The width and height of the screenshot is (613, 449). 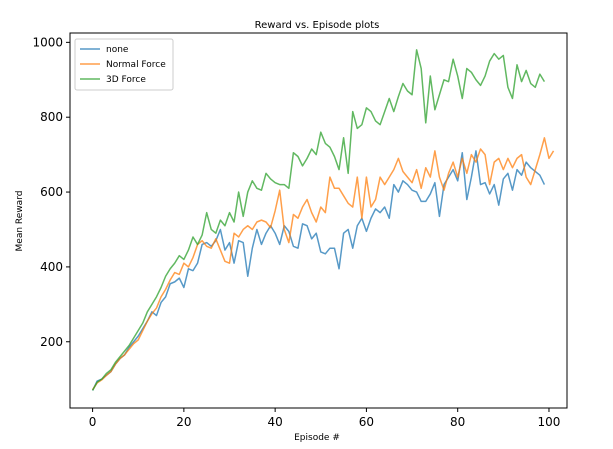 I want to click on x-tick-label: 0, so click(x=93, y=422).